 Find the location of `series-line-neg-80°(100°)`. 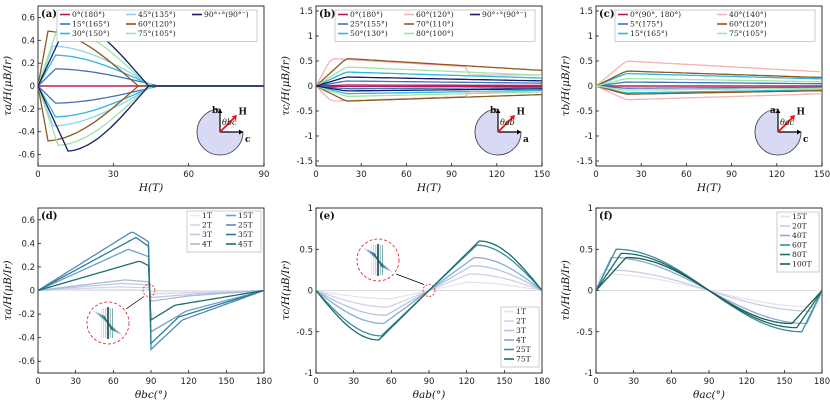

series-line-neg-80°(100°) is located at coordinates (429, 91).